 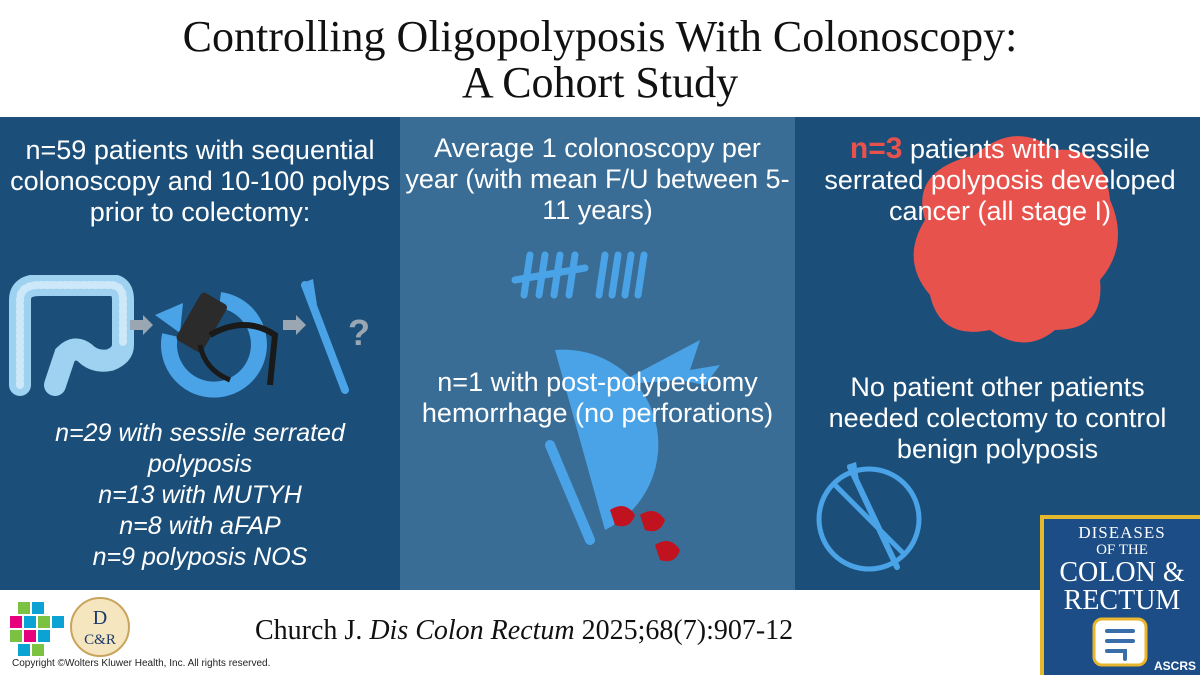 I want to click on breakdown-line: polyposis, so click(x=200, y=464).